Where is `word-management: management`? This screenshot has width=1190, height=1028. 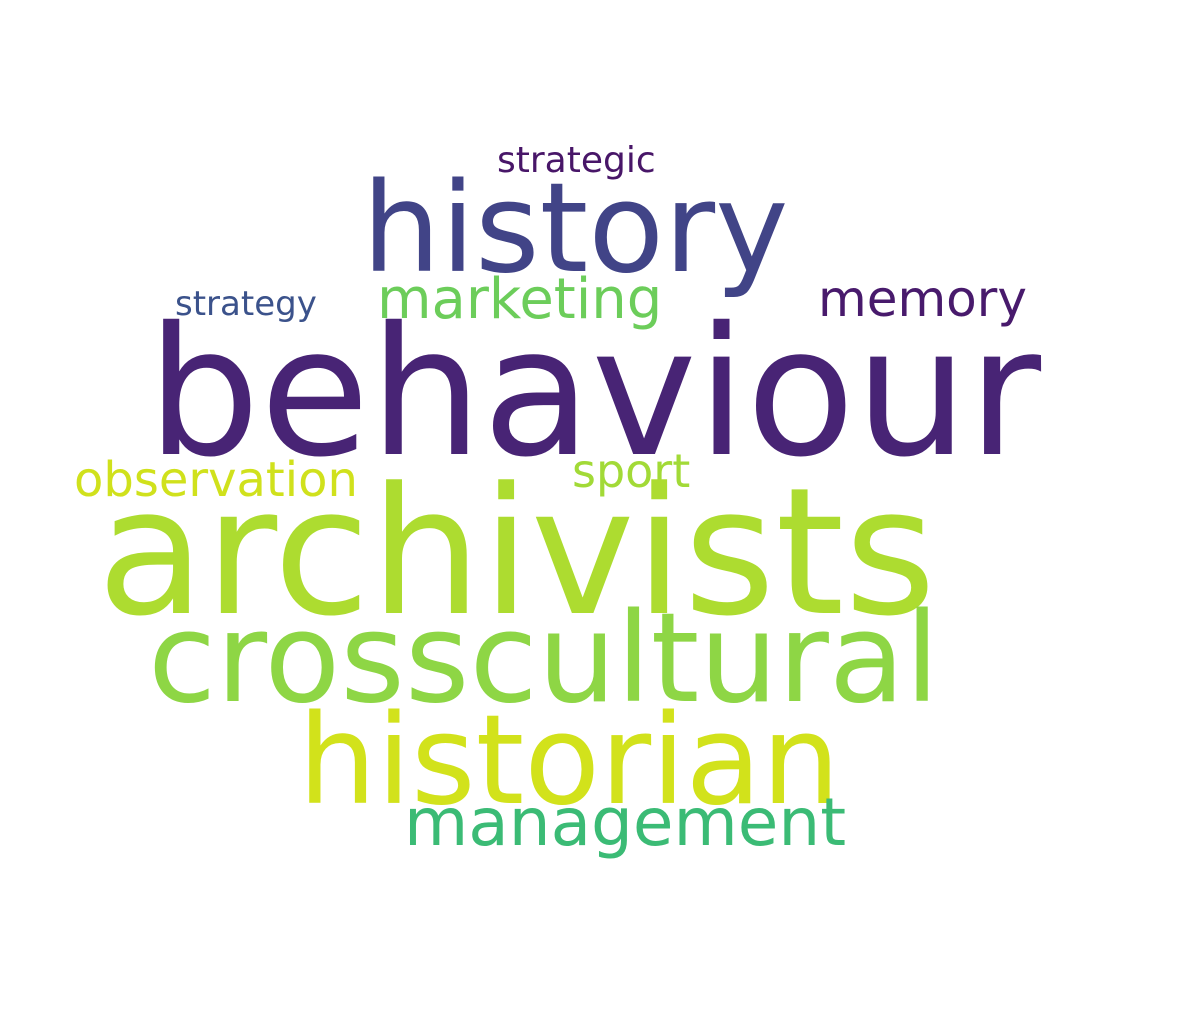
word-management: management is located at coordinates (625, 822).